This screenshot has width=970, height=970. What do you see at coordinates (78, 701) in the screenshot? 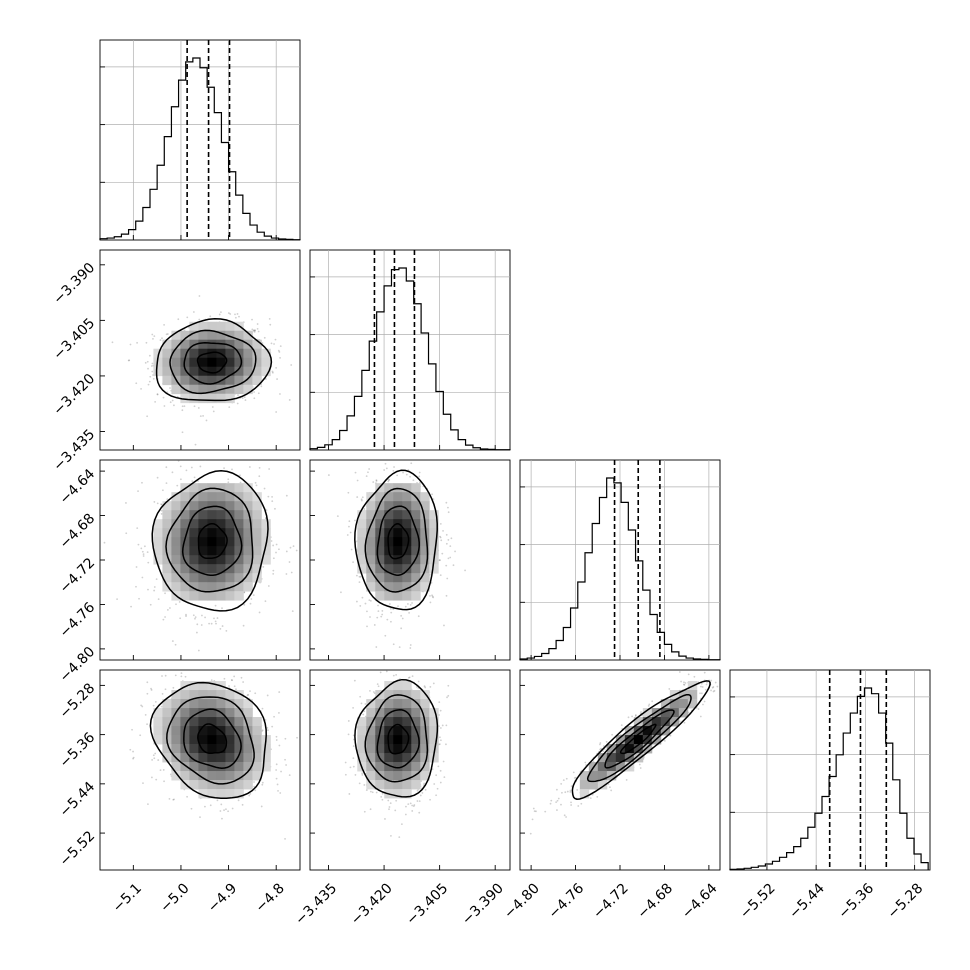
I see `y-tick-label: −5.28` at bounding box center [78, 701].